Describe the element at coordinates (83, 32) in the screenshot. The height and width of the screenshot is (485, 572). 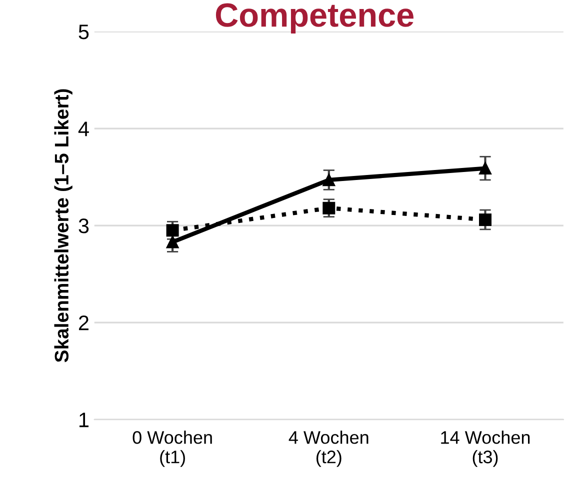
I see `y-tick-label: 5` at that location.